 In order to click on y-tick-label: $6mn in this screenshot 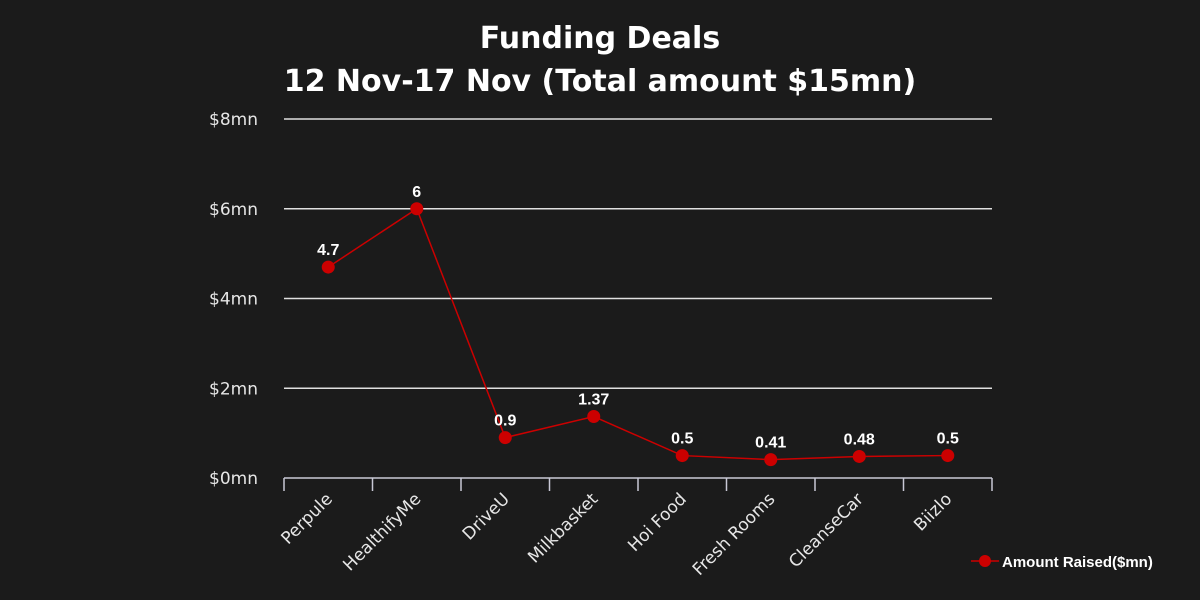, I will do `click(233, 210)`.